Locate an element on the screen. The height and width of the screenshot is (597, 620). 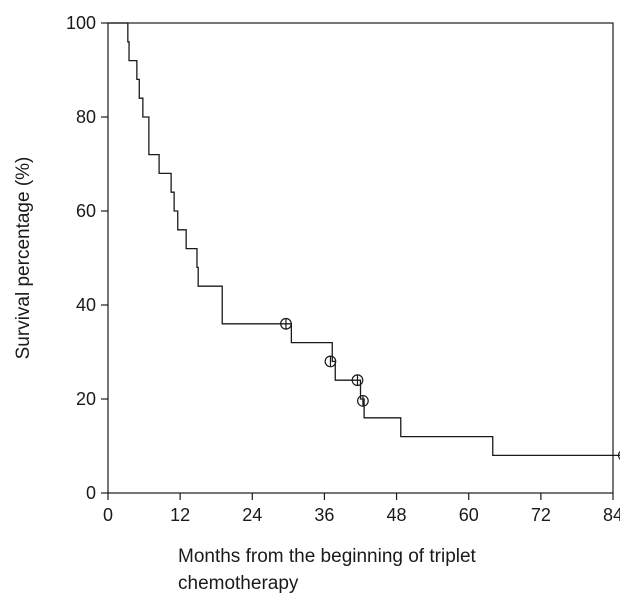
x-tick-label: 12 is located at coordinates (180, 515).